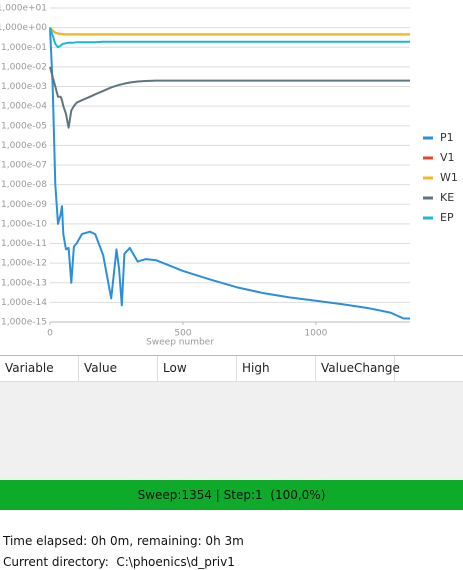 The image size is (463, 570). I want to click on column-header: Low, so click(197, 368).